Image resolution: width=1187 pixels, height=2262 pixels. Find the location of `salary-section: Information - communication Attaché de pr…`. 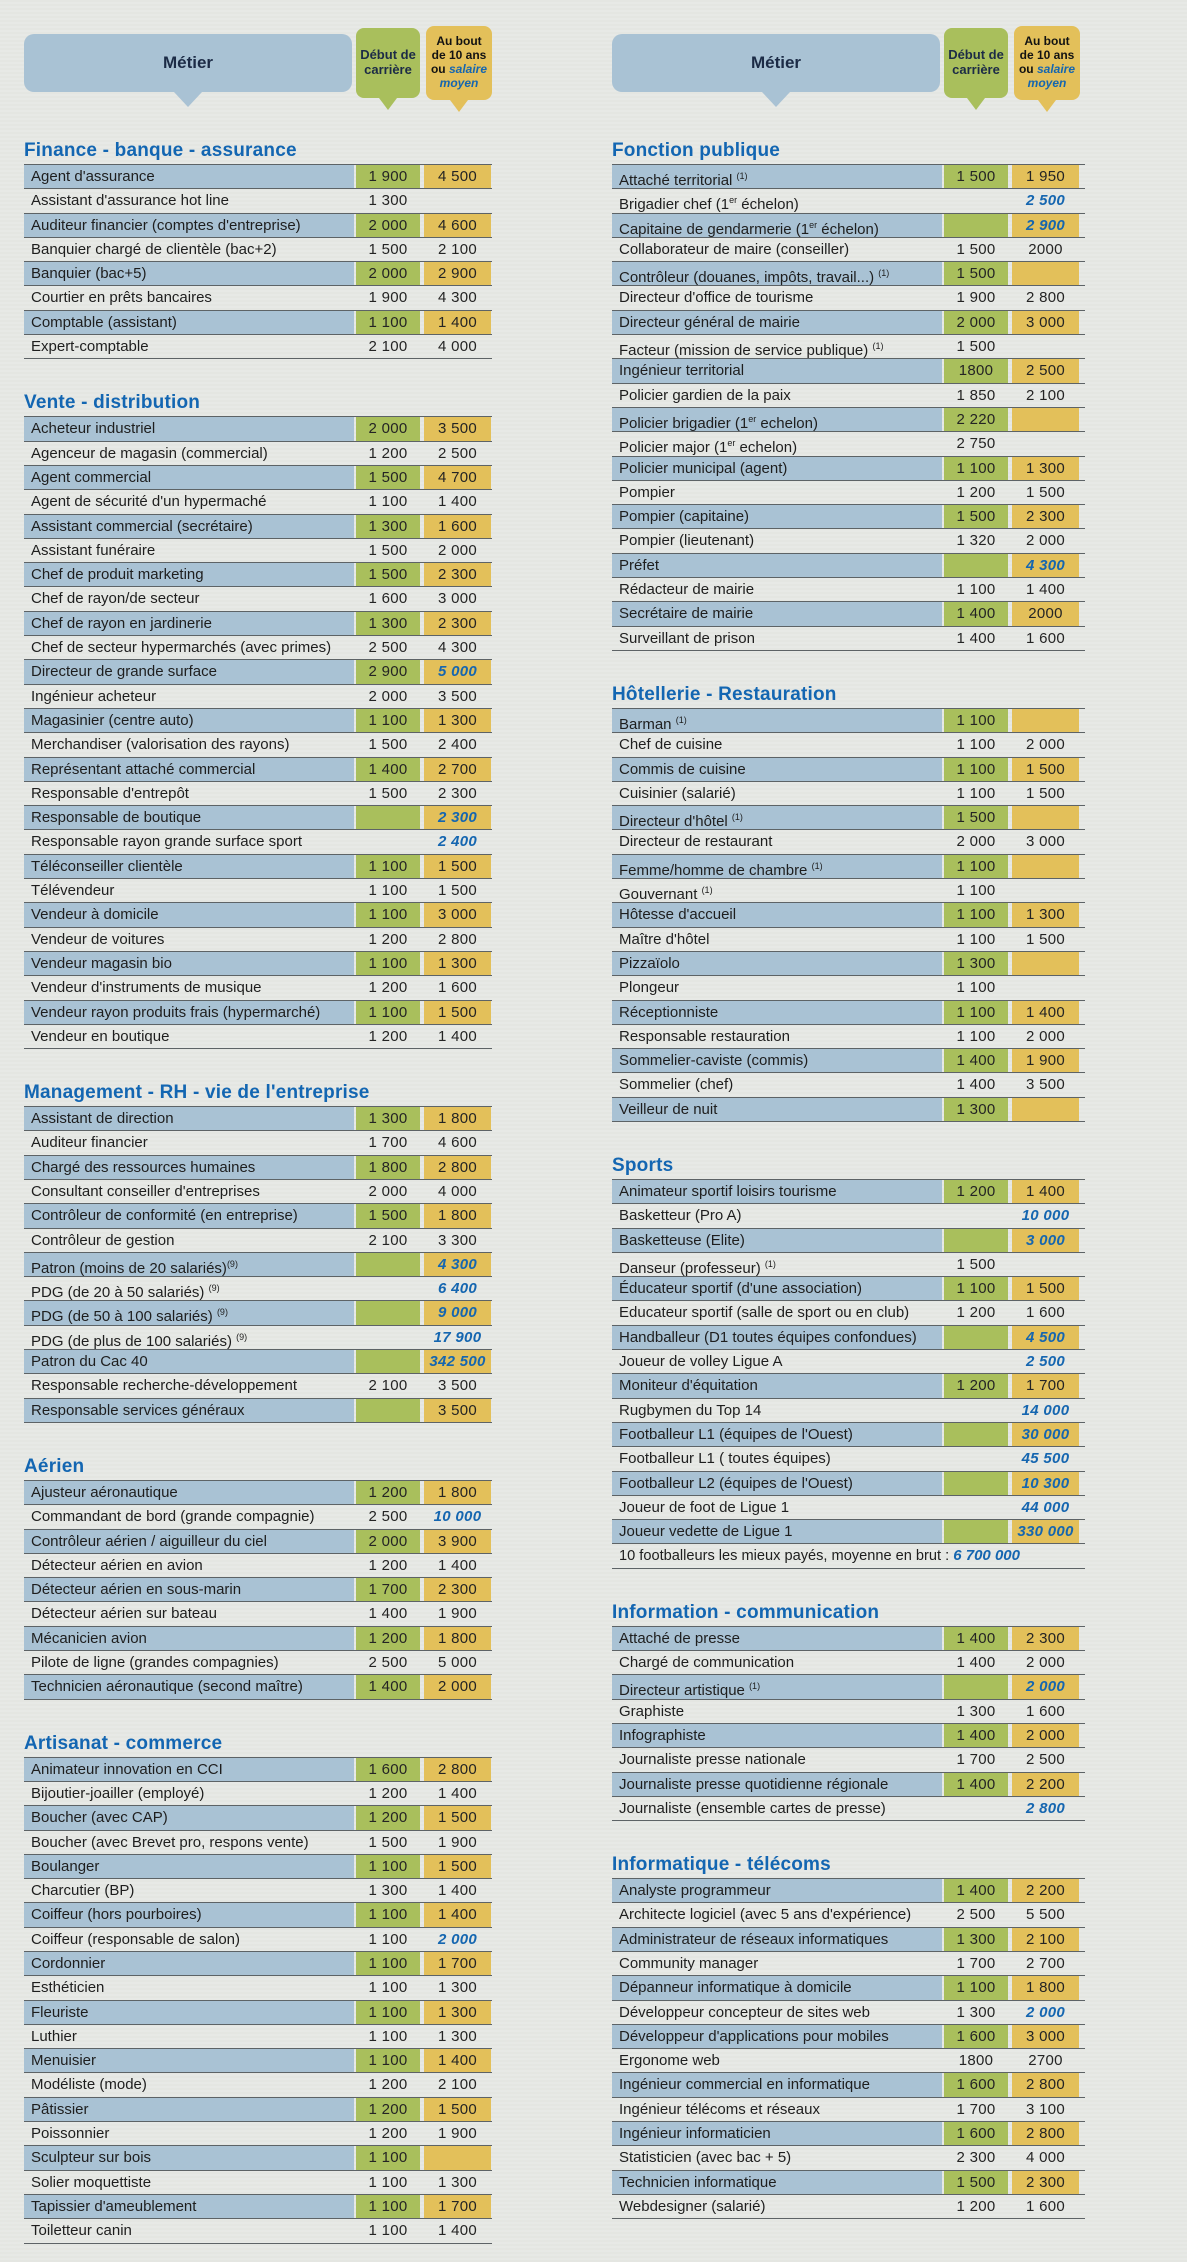

salary-section: Information - communication Attaché de pr… is located at coordinates (848, 1712).